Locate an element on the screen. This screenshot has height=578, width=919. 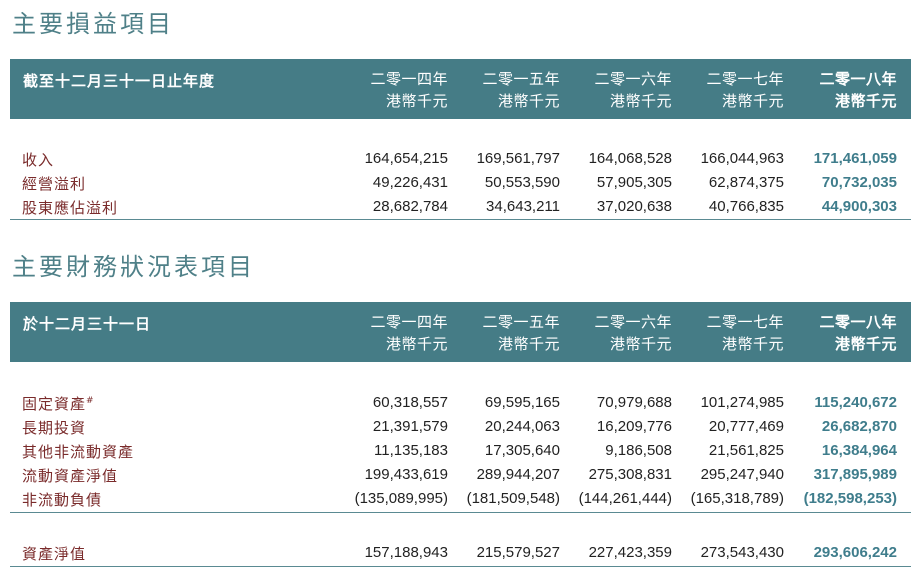
cell-value: 16,209,776 is located at coordinates (634, 426).